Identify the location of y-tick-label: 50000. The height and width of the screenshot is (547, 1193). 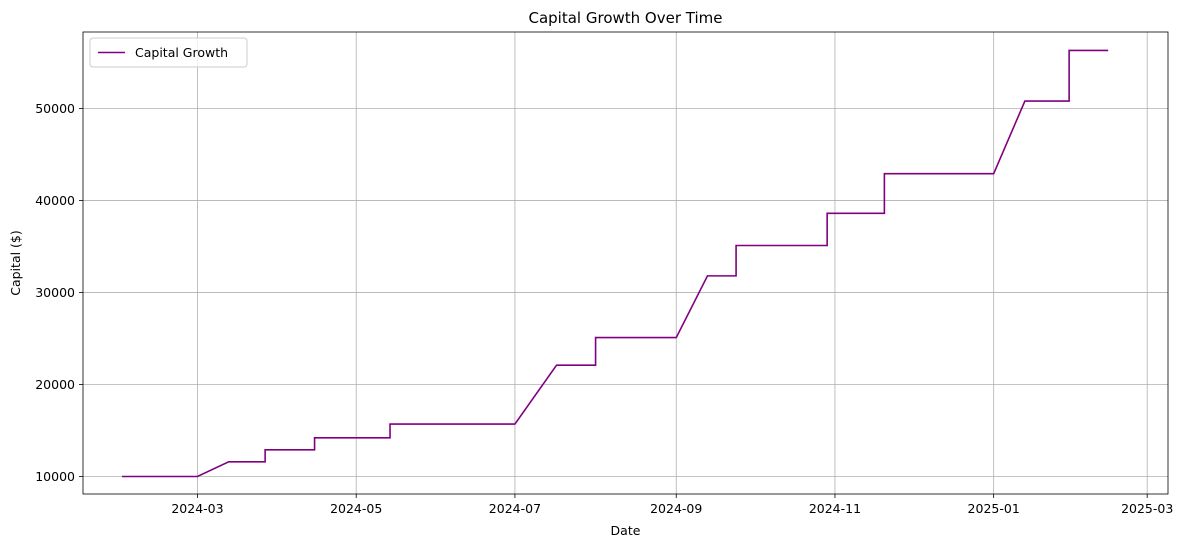
(55, 108).